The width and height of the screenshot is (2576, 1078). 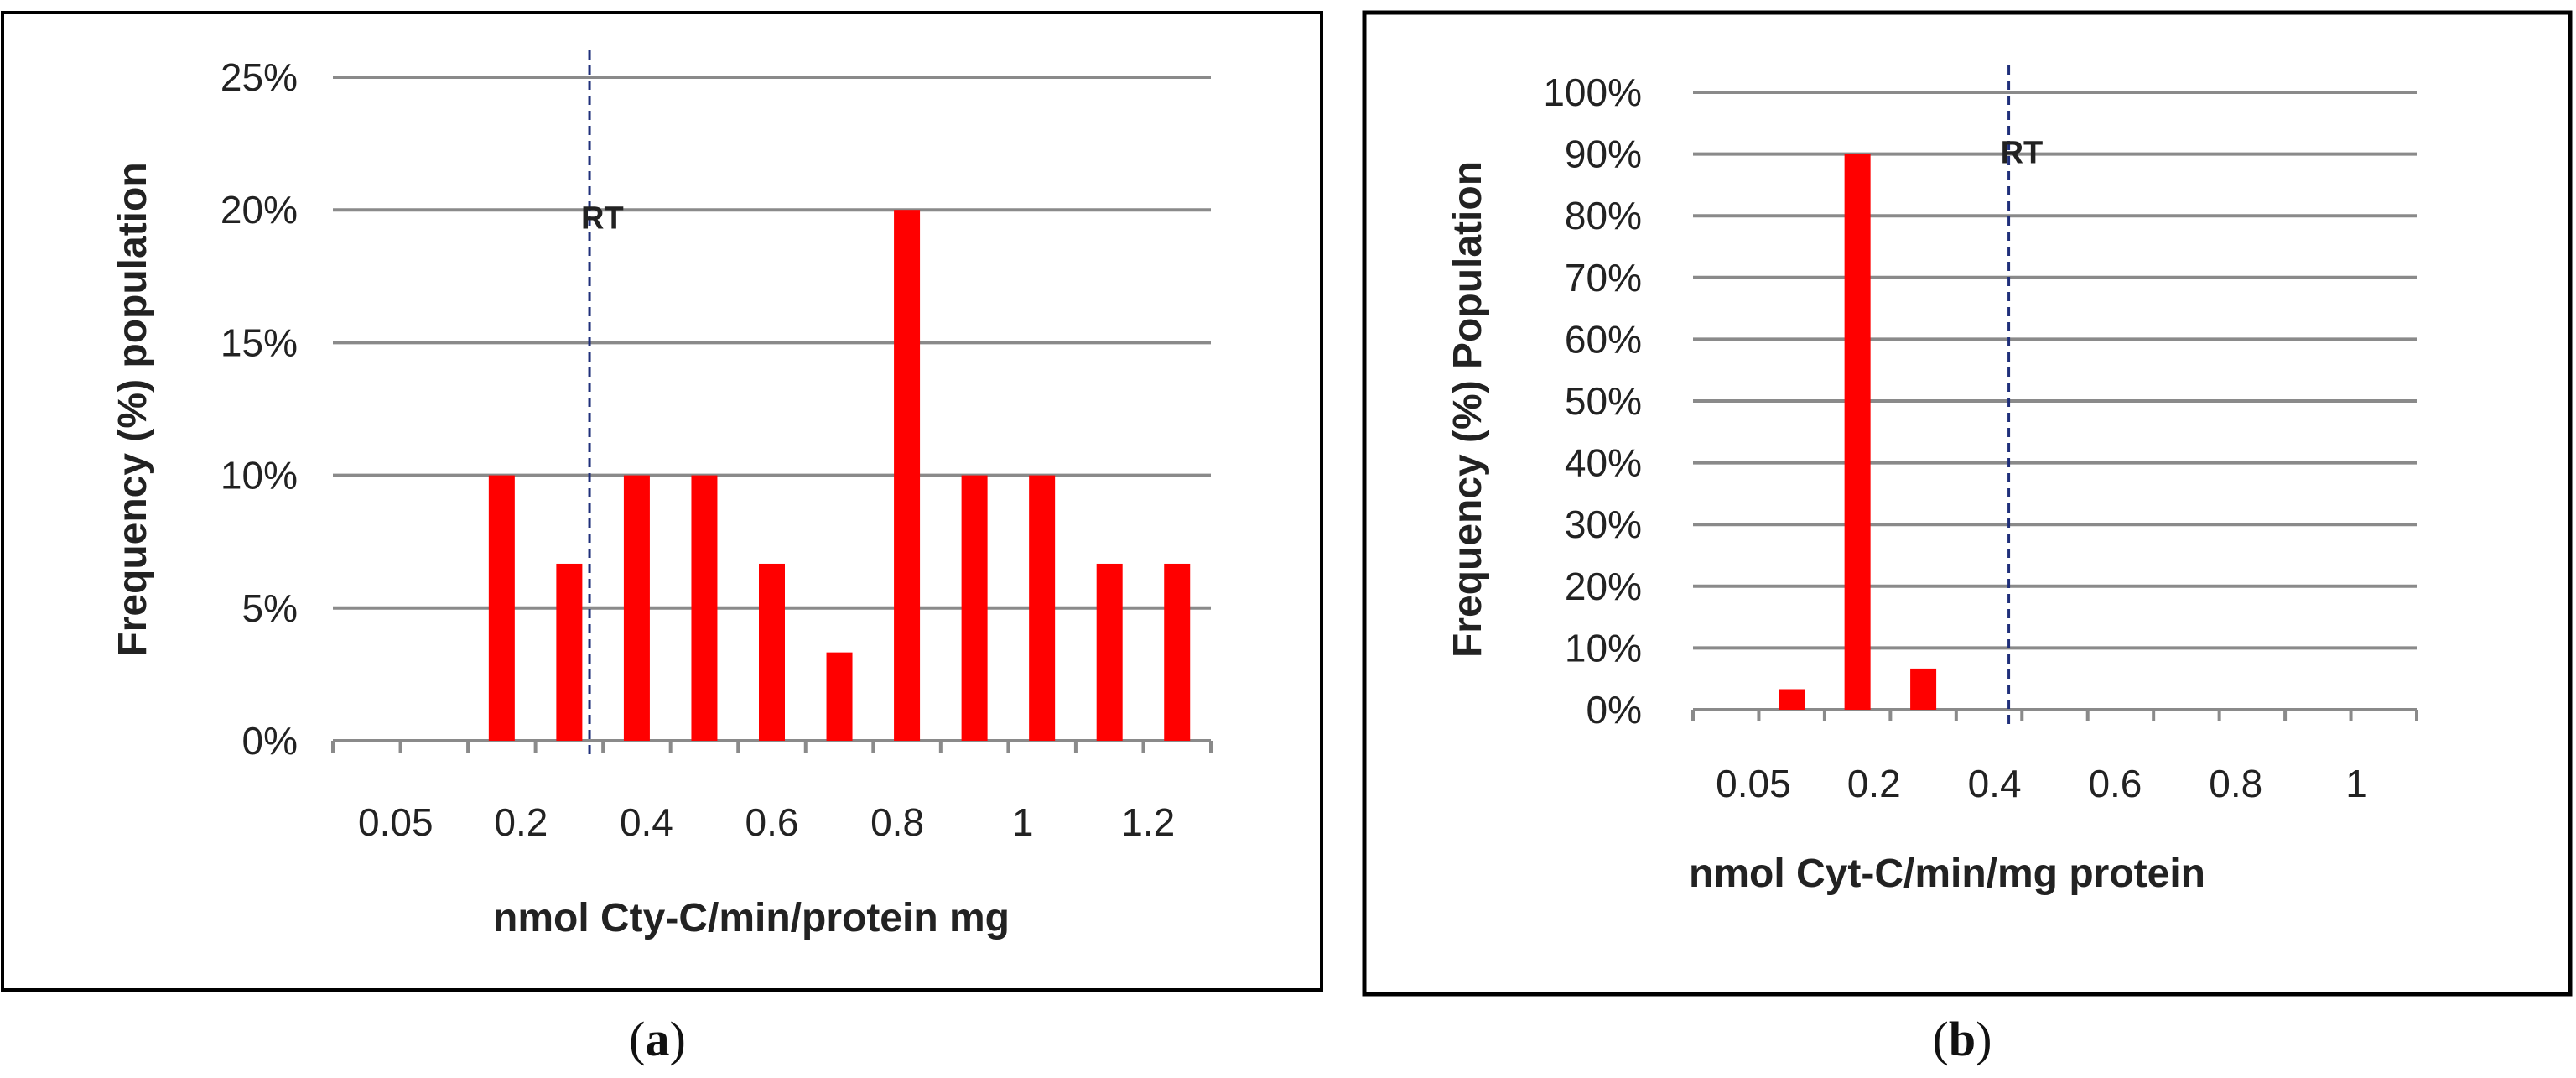 What do you see at coordinates (1754, 783) in the screenshot?
I see `chart-b-x-tick-label: 0.05` at bounding box center [1754, 783].